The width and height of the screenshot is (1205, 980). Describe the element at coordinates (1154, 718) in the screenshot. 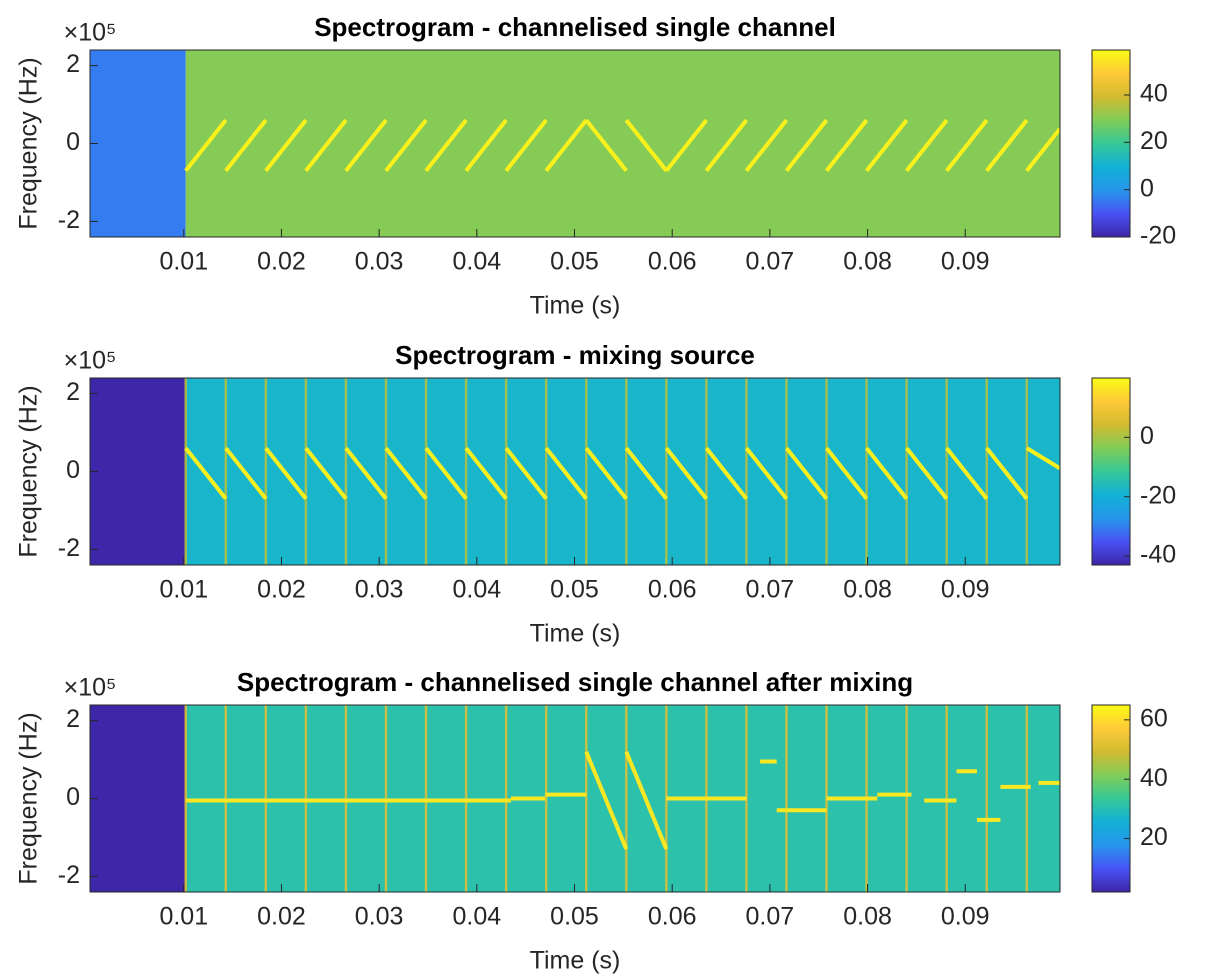

I see `colorbar-tick-label: 60` at that location.